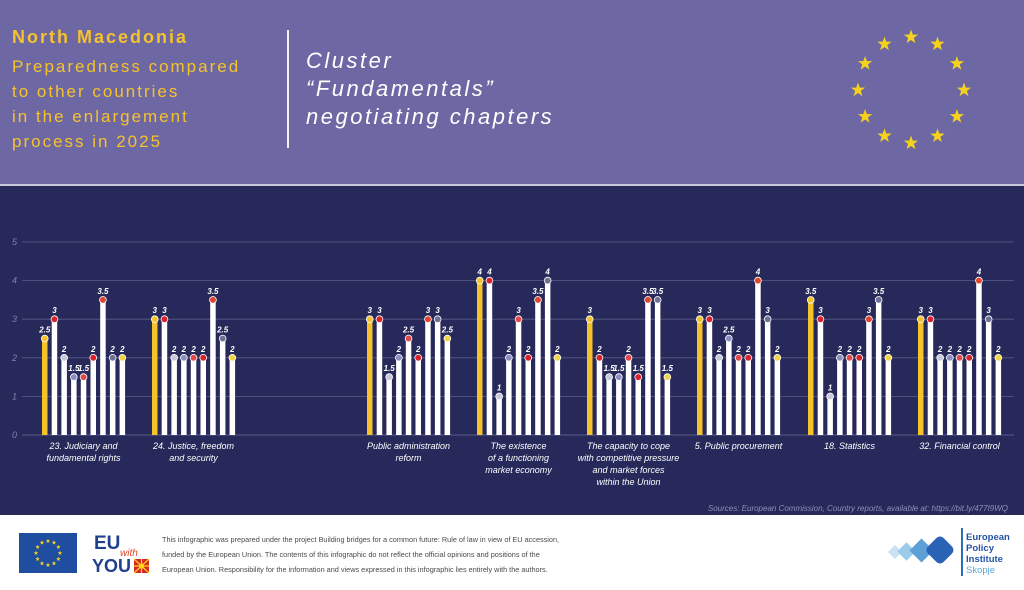 The height and width of the screenshot is (590, 1024). I want to click on y-tick-label: 4, so click(14, 281).